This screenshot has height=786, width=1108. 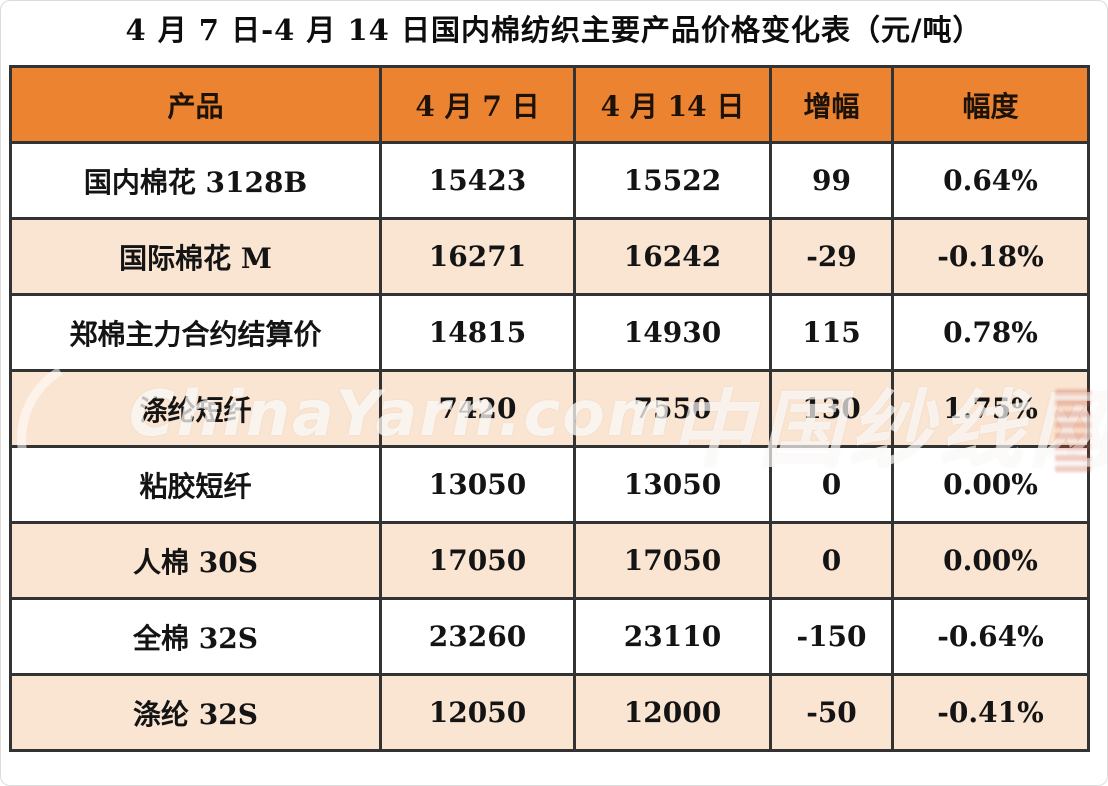 What do you see at coordinates (195, 636) in the screenshot?
I see `product-cell: 全棉 32S` at bounding box center [195, 636].